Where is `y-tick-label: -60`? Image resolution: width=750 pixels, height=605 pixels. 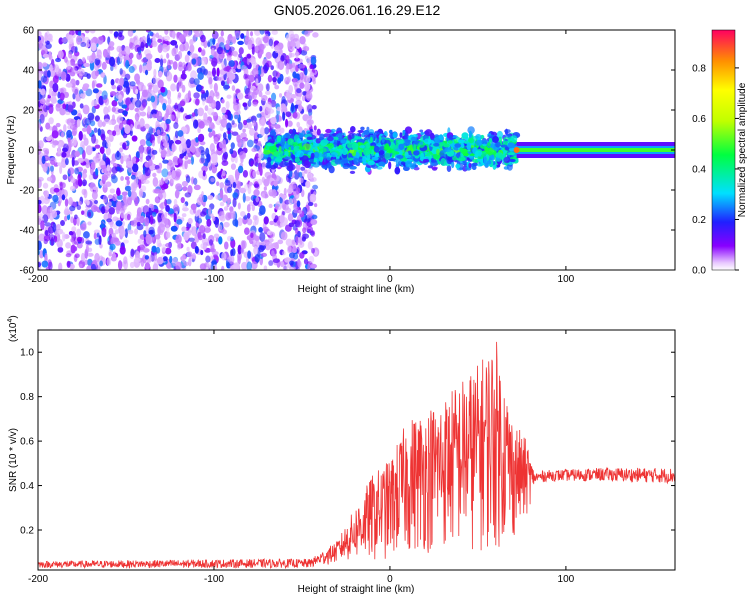
y-tick-label: -60 is located at coordinates (27, 271).